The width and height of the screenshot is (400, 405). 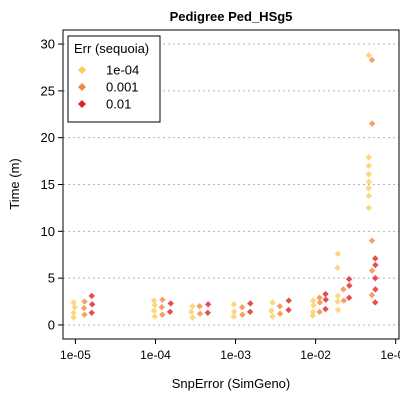 I want to click on legend-entries: 1e-04 0.001 0.01, so click(x=108, y=87).